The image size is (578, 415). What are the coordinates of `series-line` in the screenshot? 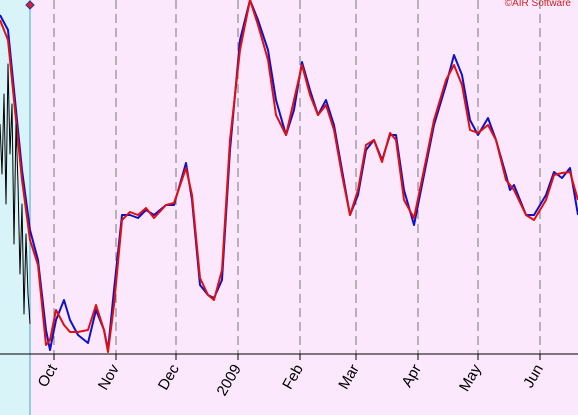 It's located at (15, 194).